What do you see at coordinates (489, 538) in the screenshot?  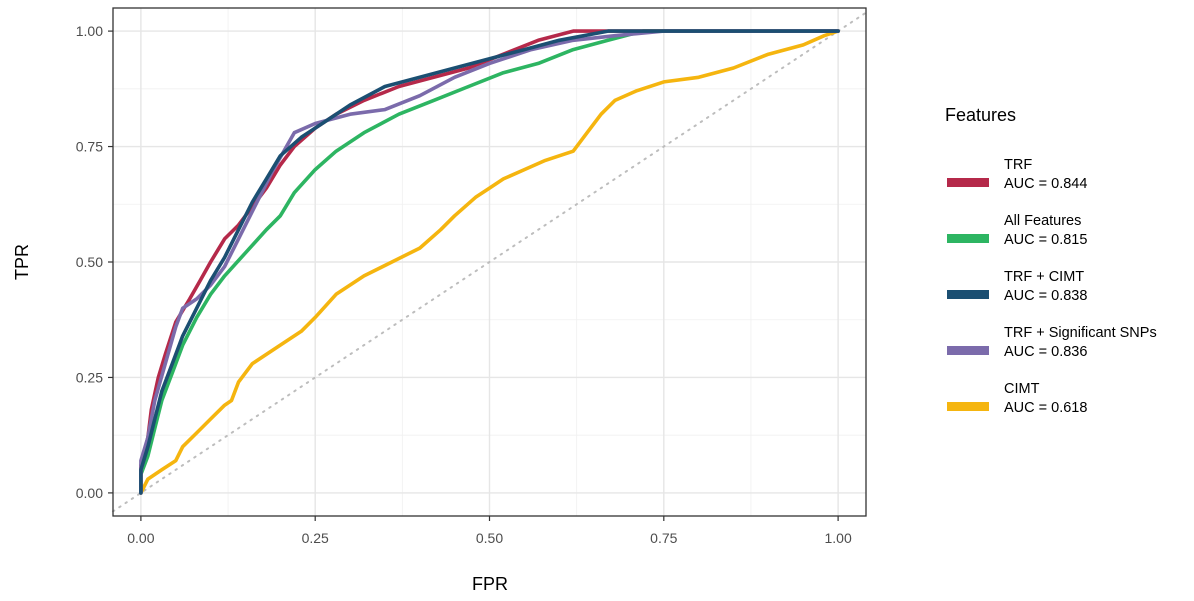 I see `x-tick-label: 0.50` at bounding box center [489, 538].